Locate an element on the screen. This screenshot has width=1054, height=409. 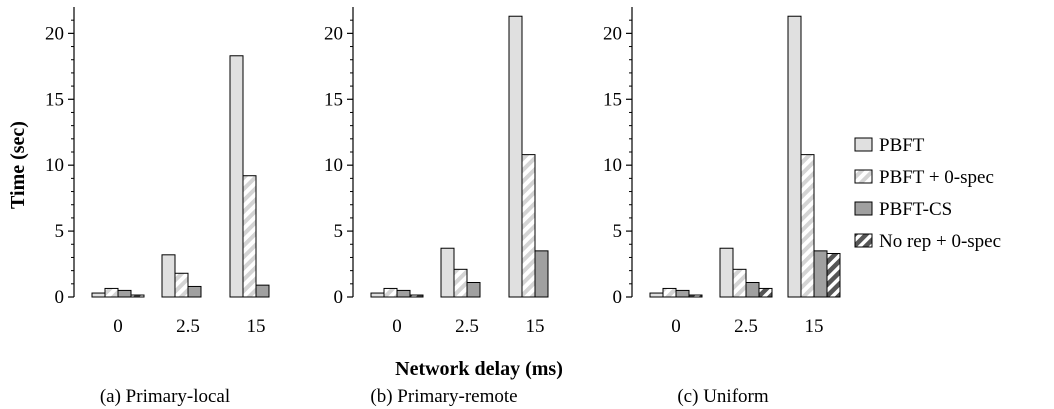
legend: PBFT PBFT + 0-spec PBFT-CS No rep + 0-spec is located at coordinates (927, 193).